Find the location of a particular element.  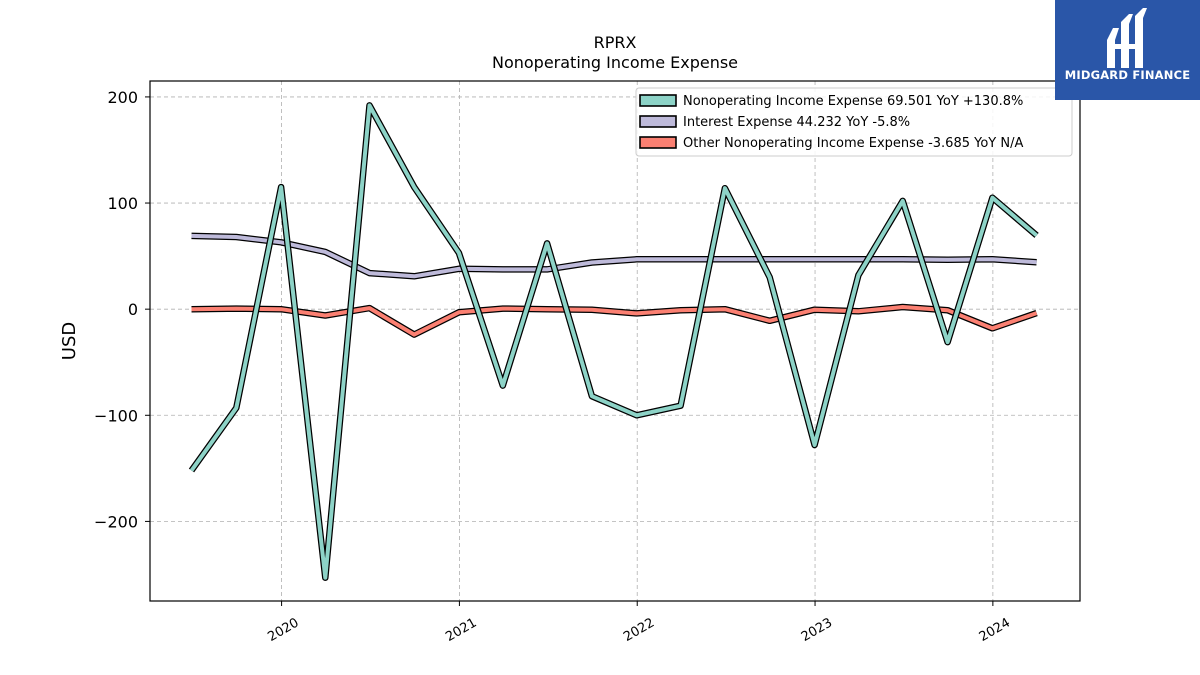

y-tick-label: −100 is located at coordinates (116, 415).